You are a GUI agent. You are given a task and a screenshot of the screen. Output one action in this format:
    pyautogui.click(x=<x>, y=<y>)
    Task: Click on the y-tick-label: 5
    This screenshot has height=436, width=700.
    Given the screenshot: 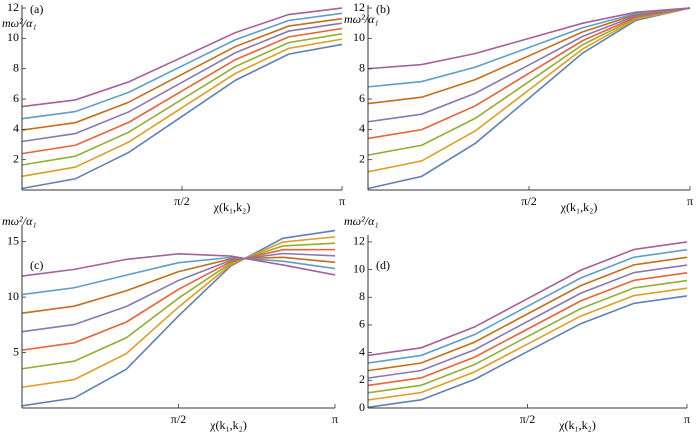 What is the action you would take?
    pyautogui.click(x=16, y=351)
    